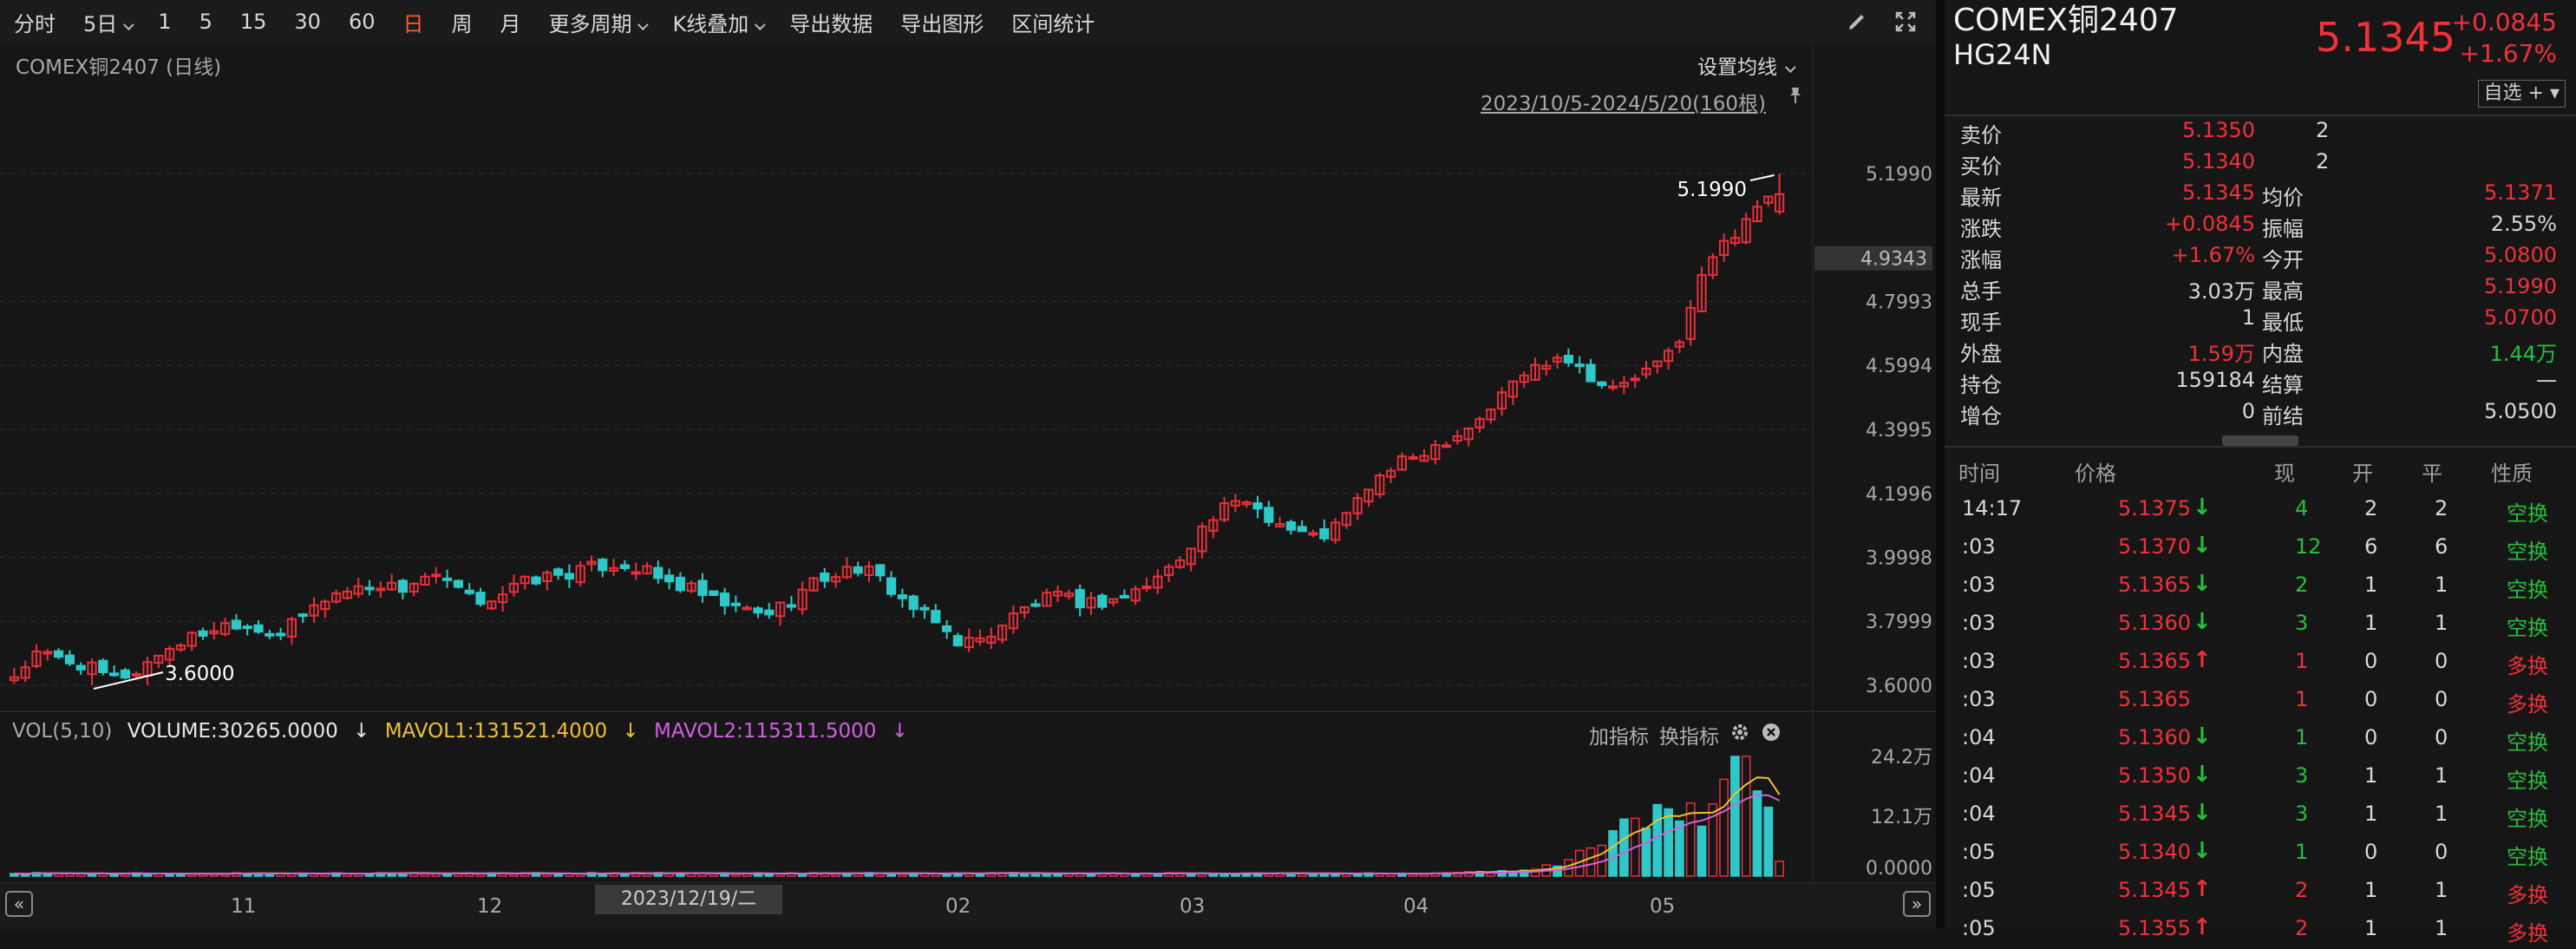 This screenshot has width=2576, height=949. Describe the element at coordinates (1979, 473) in the screenshot. I see `trade-column-header: 时间` at that location.